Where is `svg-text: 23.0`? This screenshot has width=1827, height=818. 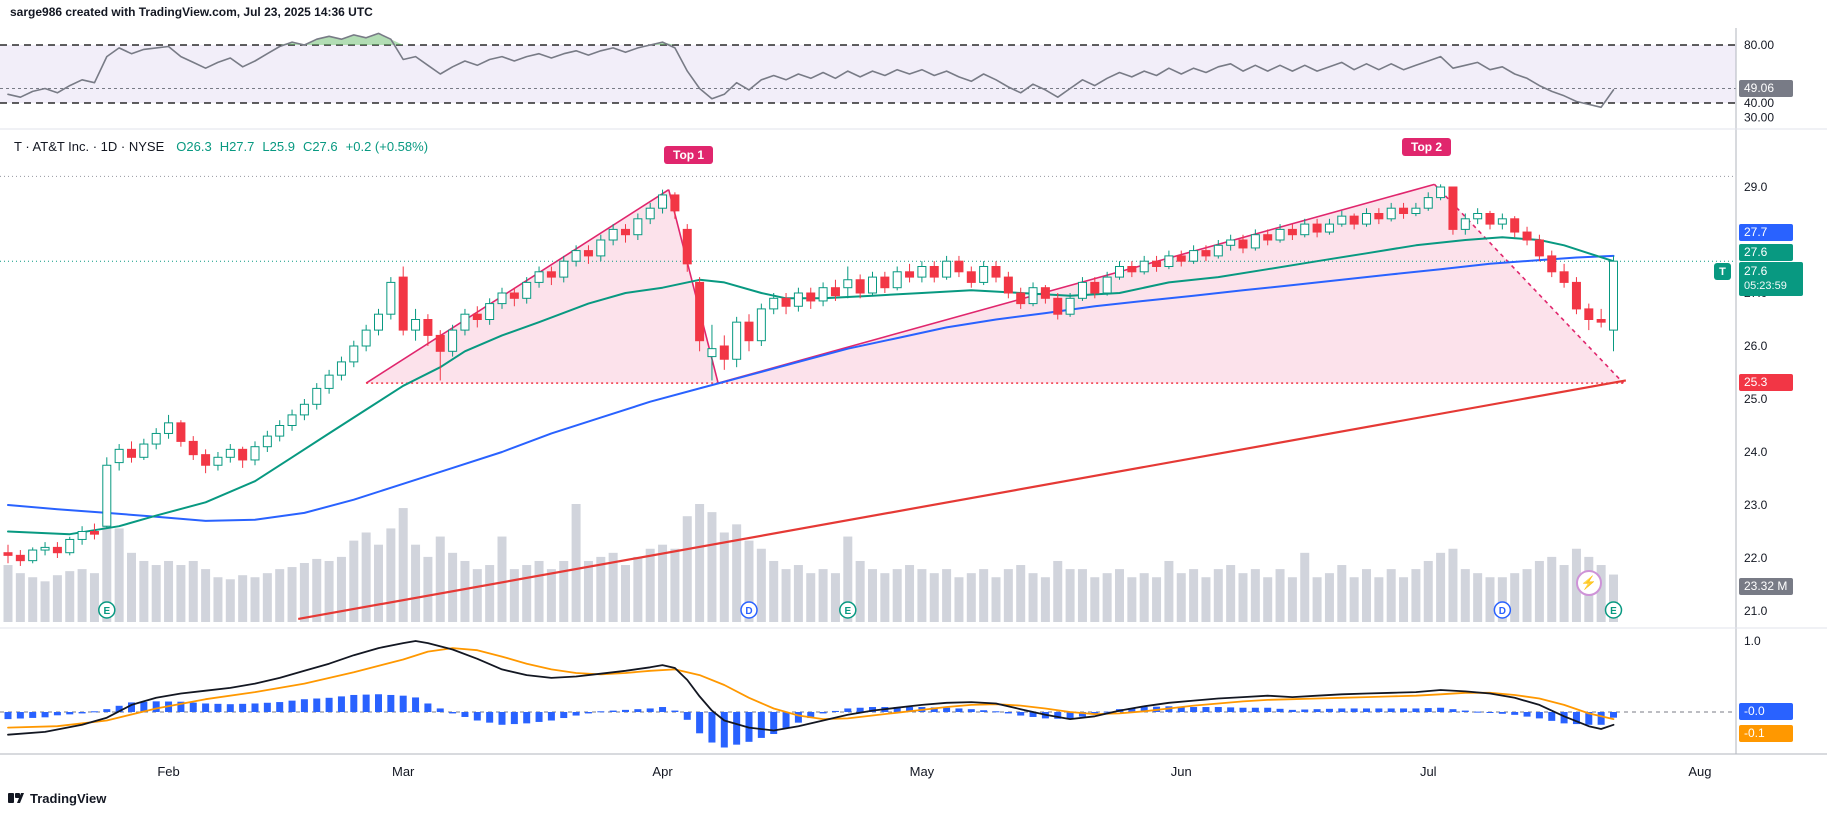 svg-text: 23.0 is located at coordinates (1756, 505).